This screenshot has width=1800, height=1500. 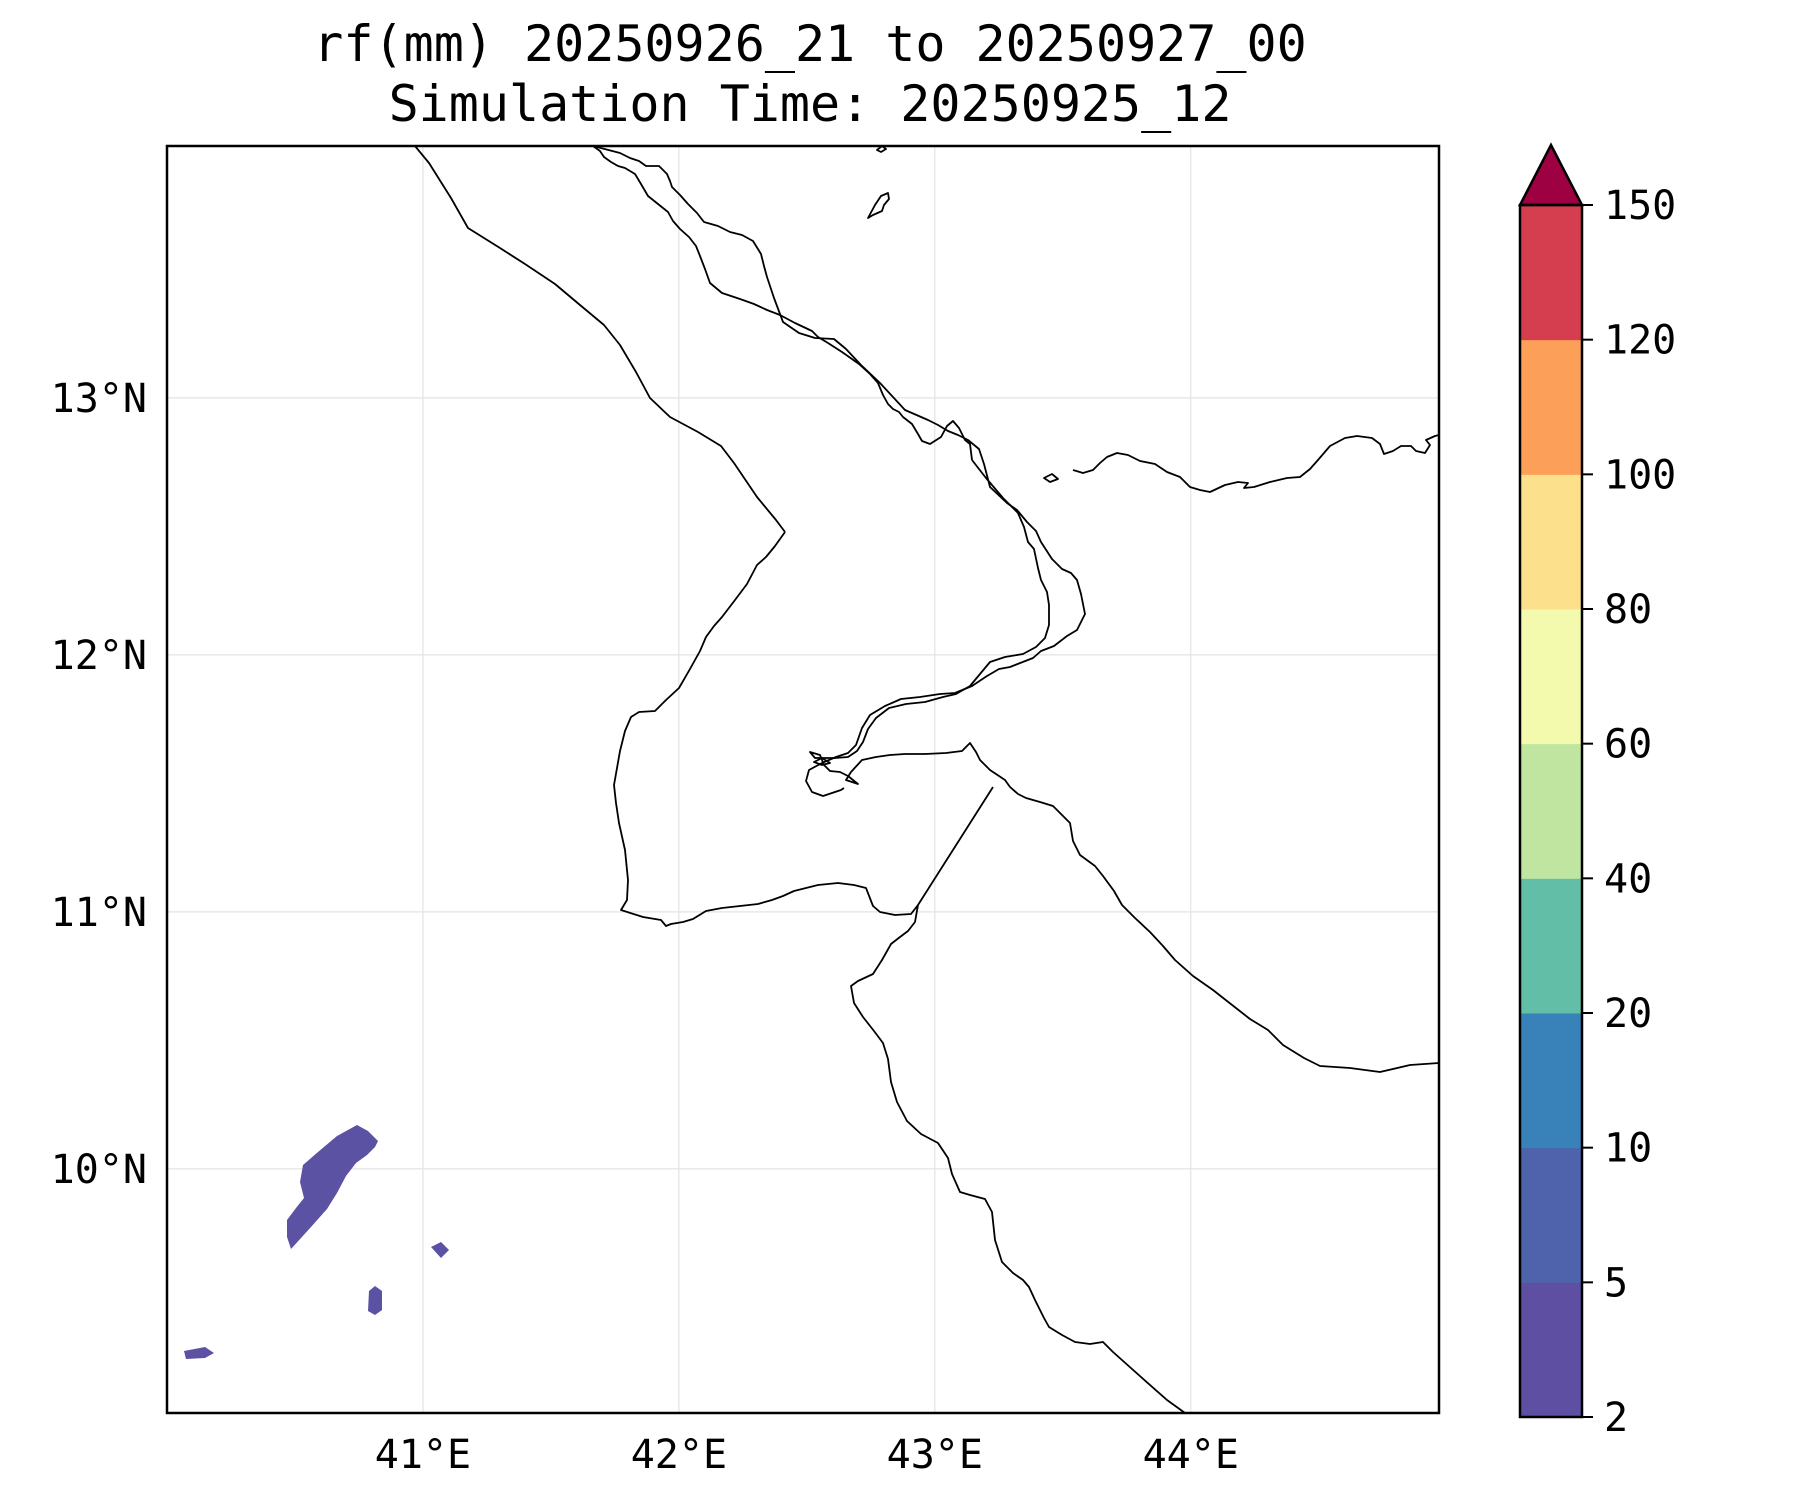 What do you see at coordinates (99, 656) in the screenshot?
I see `latitude-tick-label: 12°N` at bounding box center [99, 656].